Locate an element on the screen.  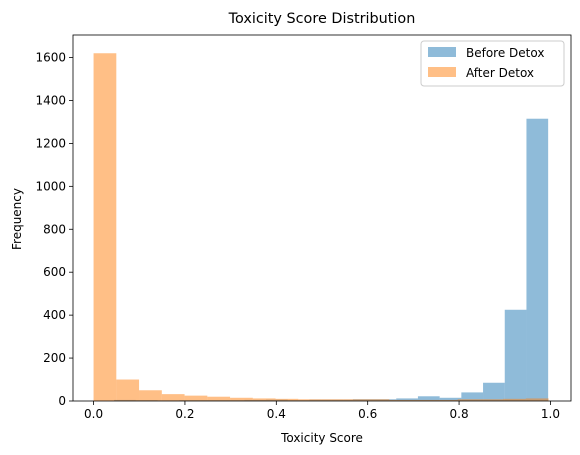
x-tick-label: 0.6 is located at coordinates (367, 414).